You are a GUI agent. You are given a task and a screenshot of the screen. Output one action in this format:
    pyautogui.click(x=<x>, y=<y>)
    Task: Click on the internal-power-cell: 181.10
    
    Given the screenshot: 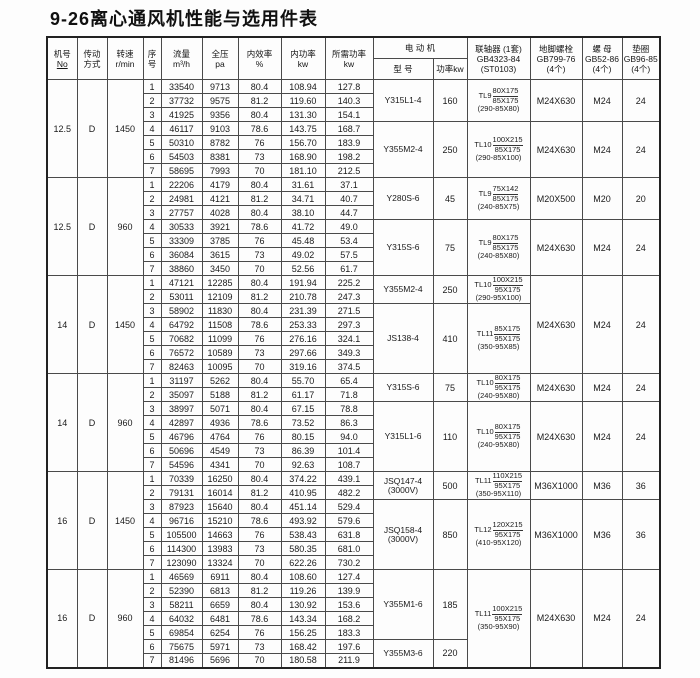 What is the action you would take?
    pyautogui.click(x=303, y=170)
    